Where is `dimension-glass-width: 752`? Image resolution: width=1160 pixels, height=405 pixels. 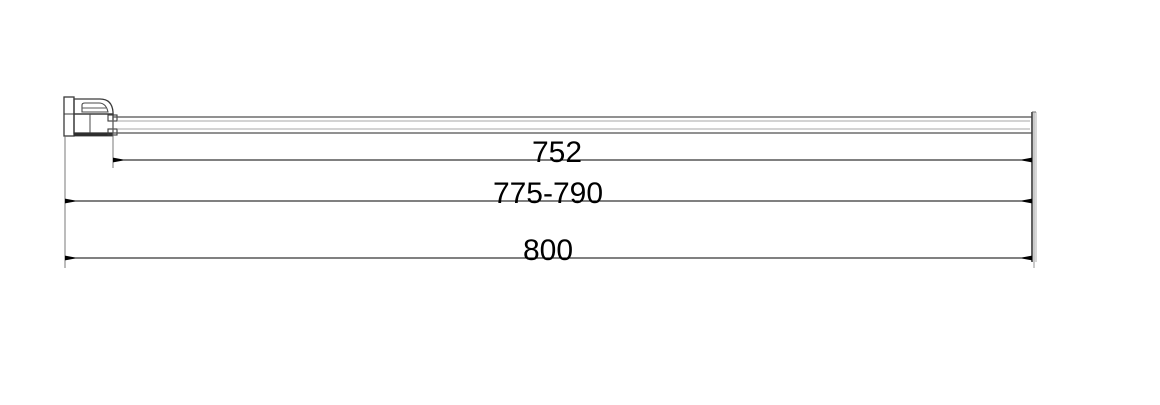
dimension-glass-width: 752 is located at coordinates (572, 152).